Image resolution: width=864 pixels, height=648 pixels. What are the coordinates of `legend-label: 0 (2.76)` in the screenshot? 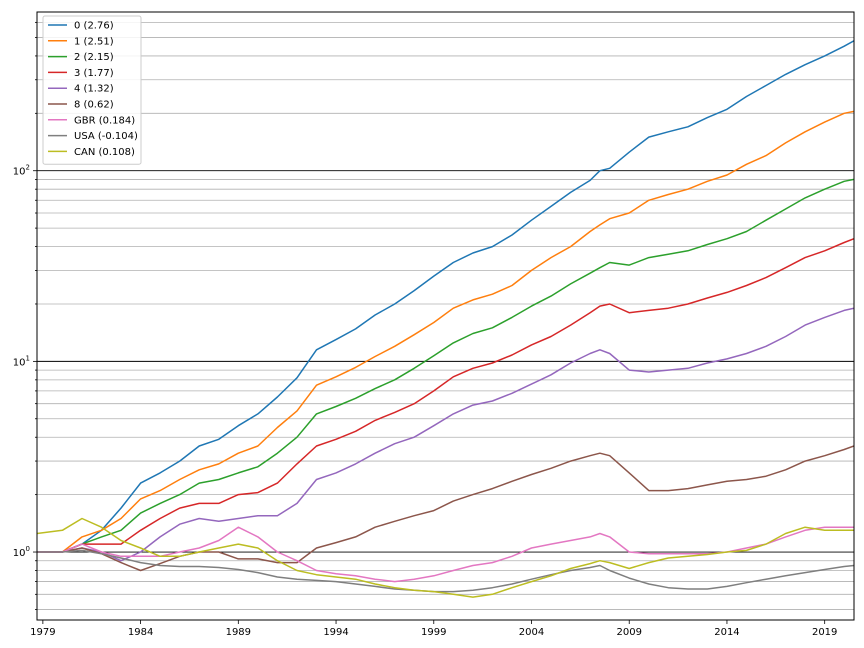 It's located at (94, 26).